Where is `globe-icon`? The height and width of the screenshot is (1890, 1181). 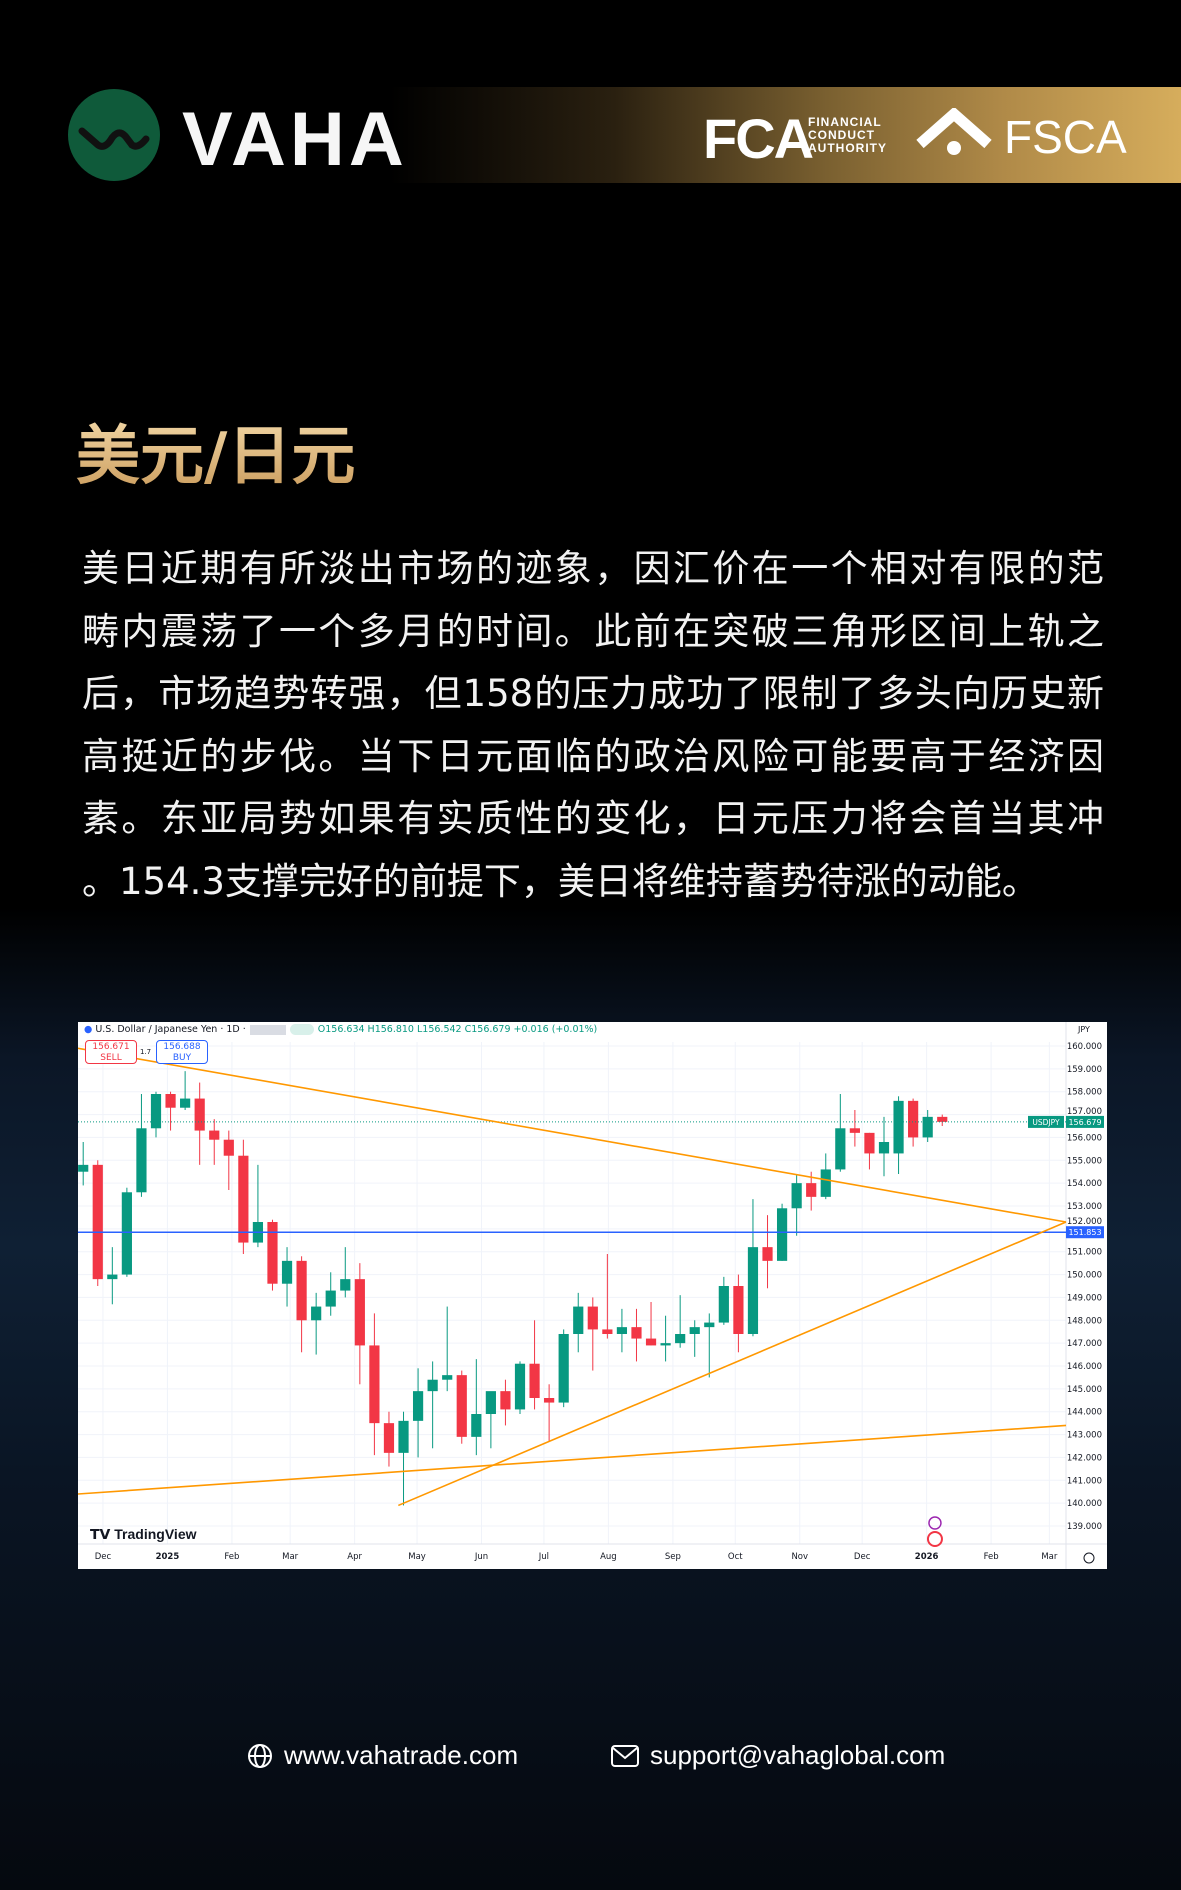 globe-icon is located at coordinates (260, 1755).